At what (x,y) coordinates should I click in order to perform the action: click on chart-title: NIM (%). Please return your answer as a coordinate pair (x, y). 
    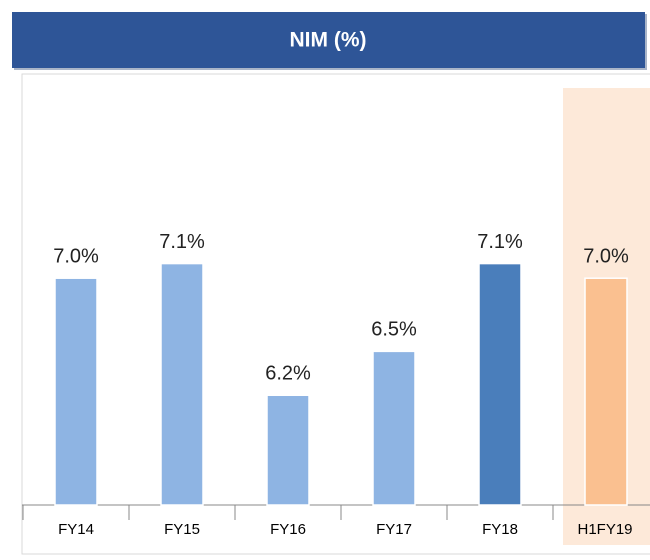
    Looking at the image, I should click on (328, 40).